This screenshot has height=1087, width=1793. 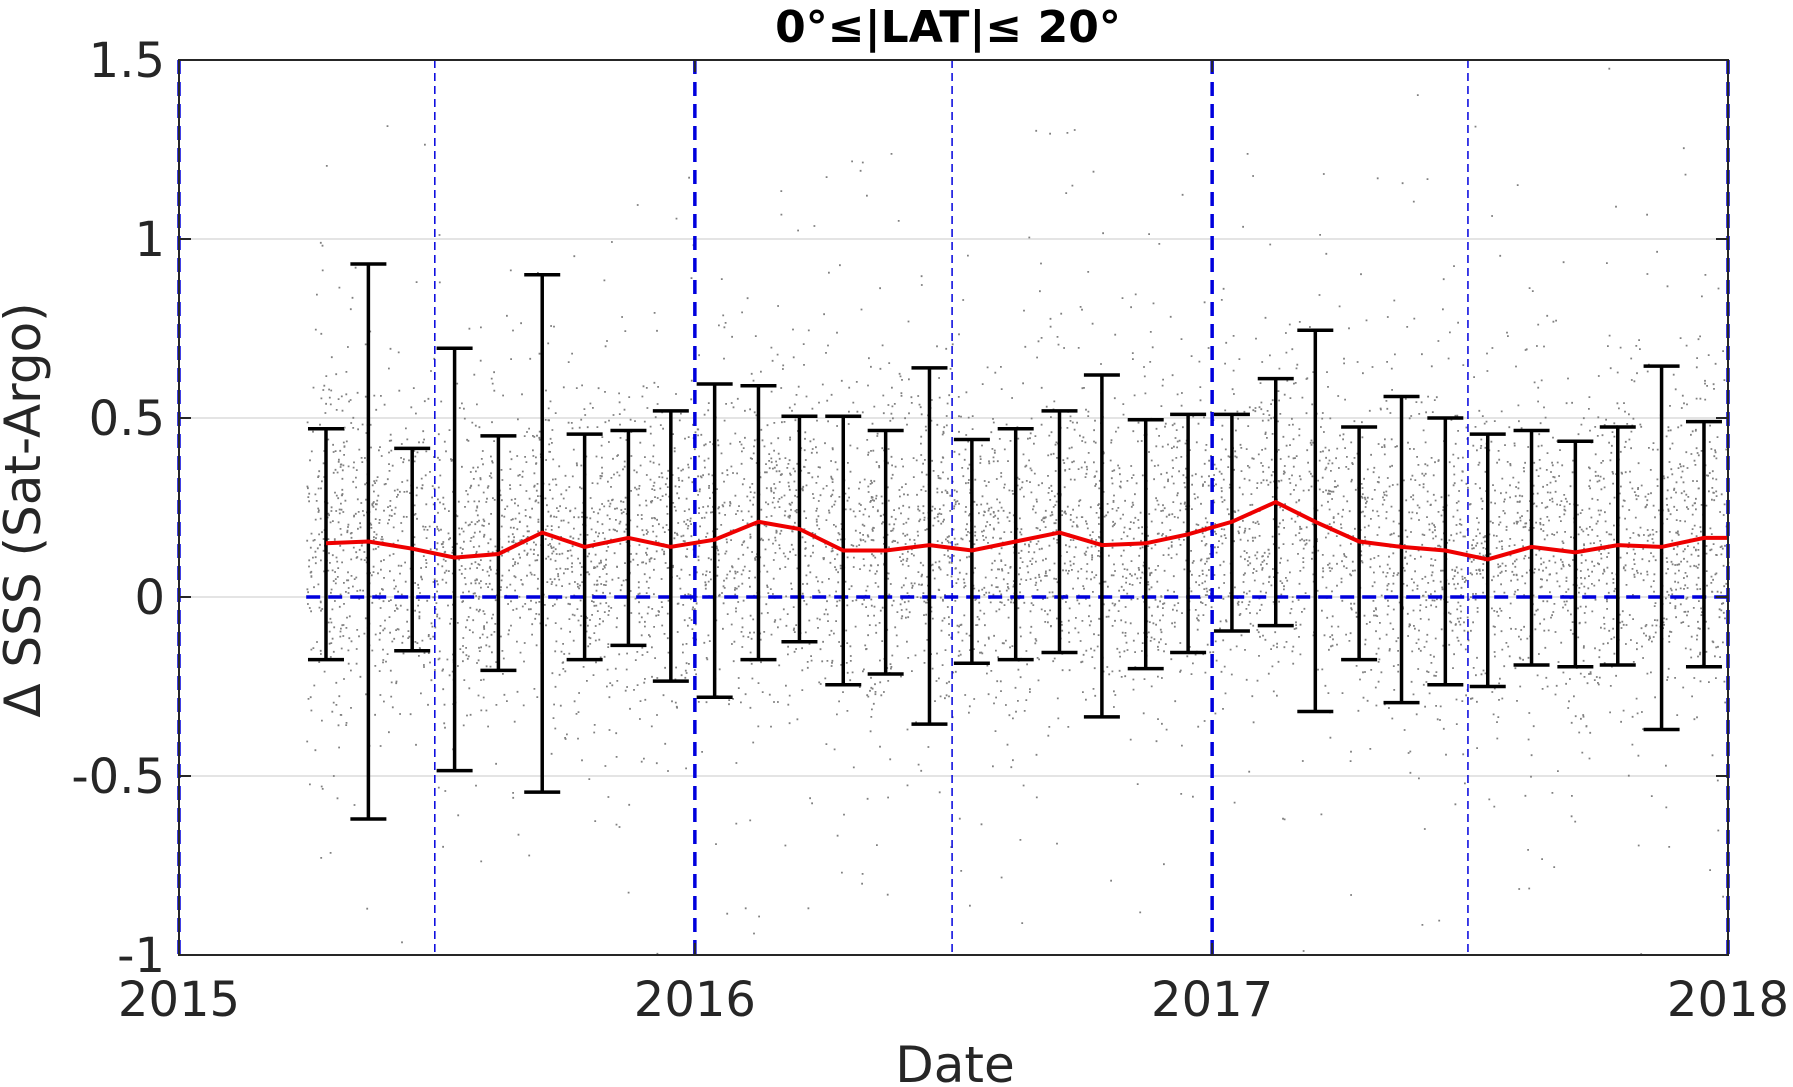 I want to click on x-tick-label: 2015, so click(x=179, y=1000).